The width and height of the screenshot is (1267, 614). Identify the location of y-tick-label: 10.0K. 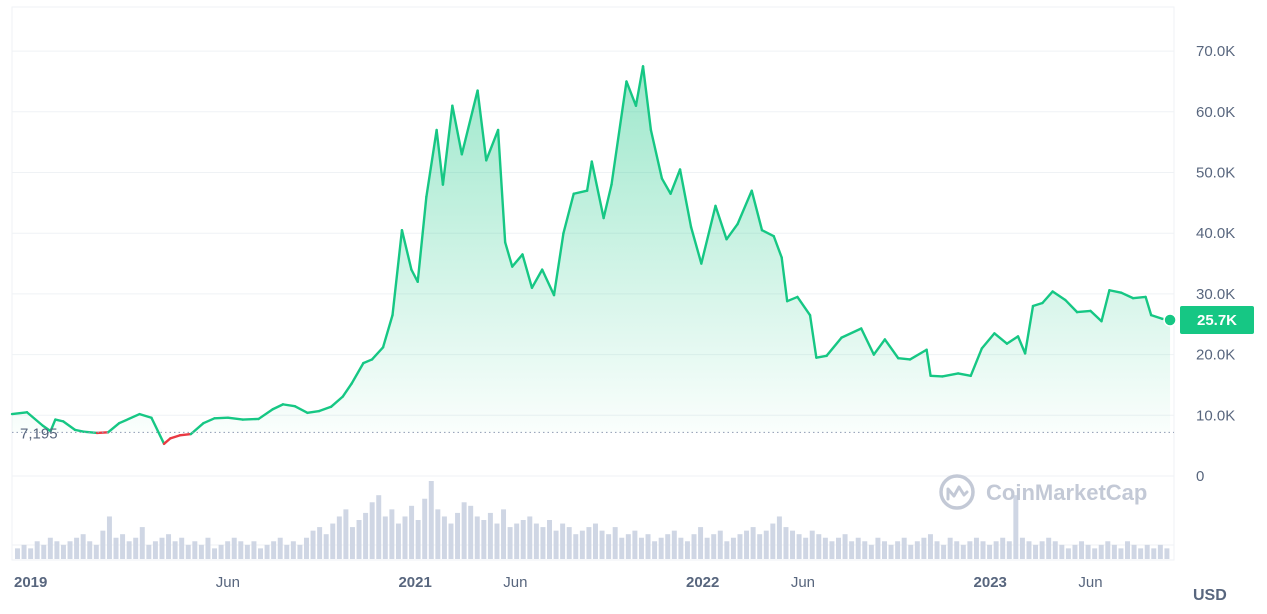
(1215, 415).